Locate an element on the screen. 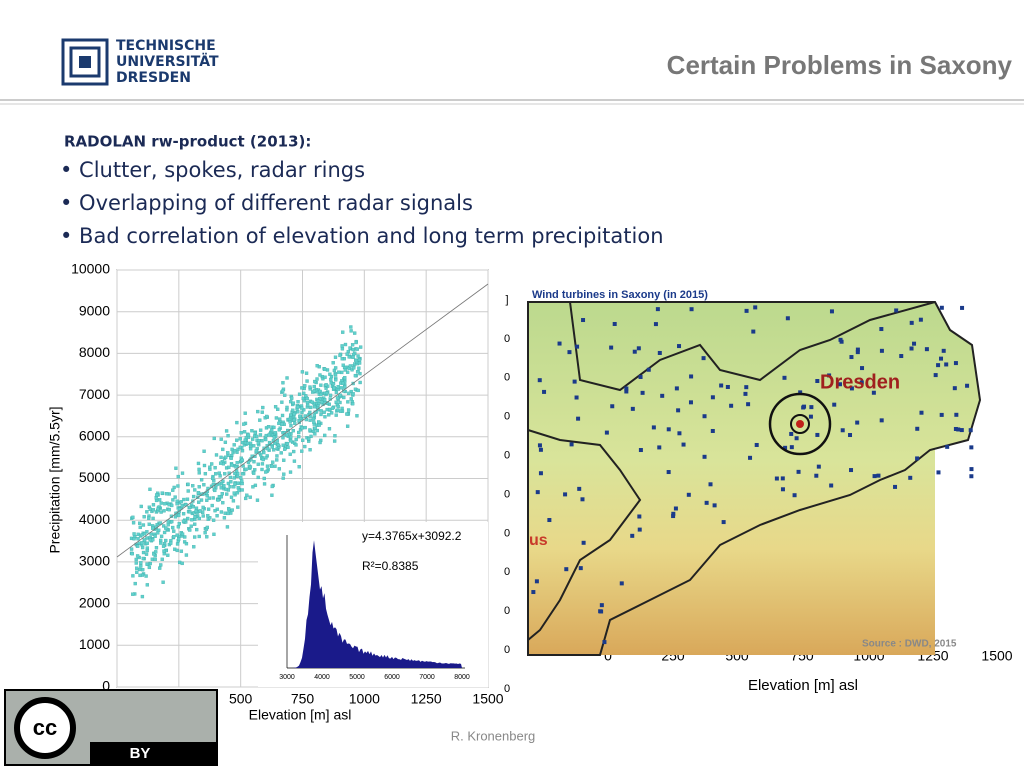 This screenshot has height=772, width=1024. back-fragment: 0 is located at coordinates (507, 339).